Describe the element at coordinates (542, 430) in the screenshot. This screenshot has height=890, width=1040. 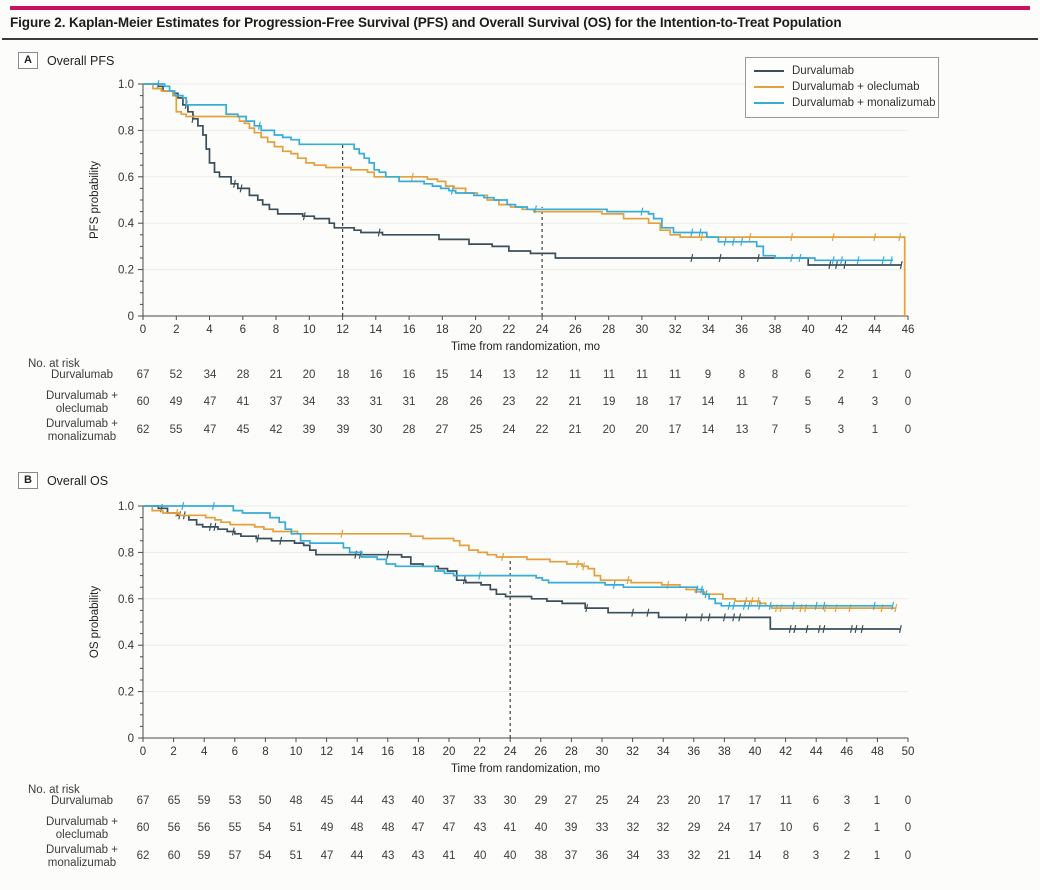
I see `risk-count: 22` at that location.